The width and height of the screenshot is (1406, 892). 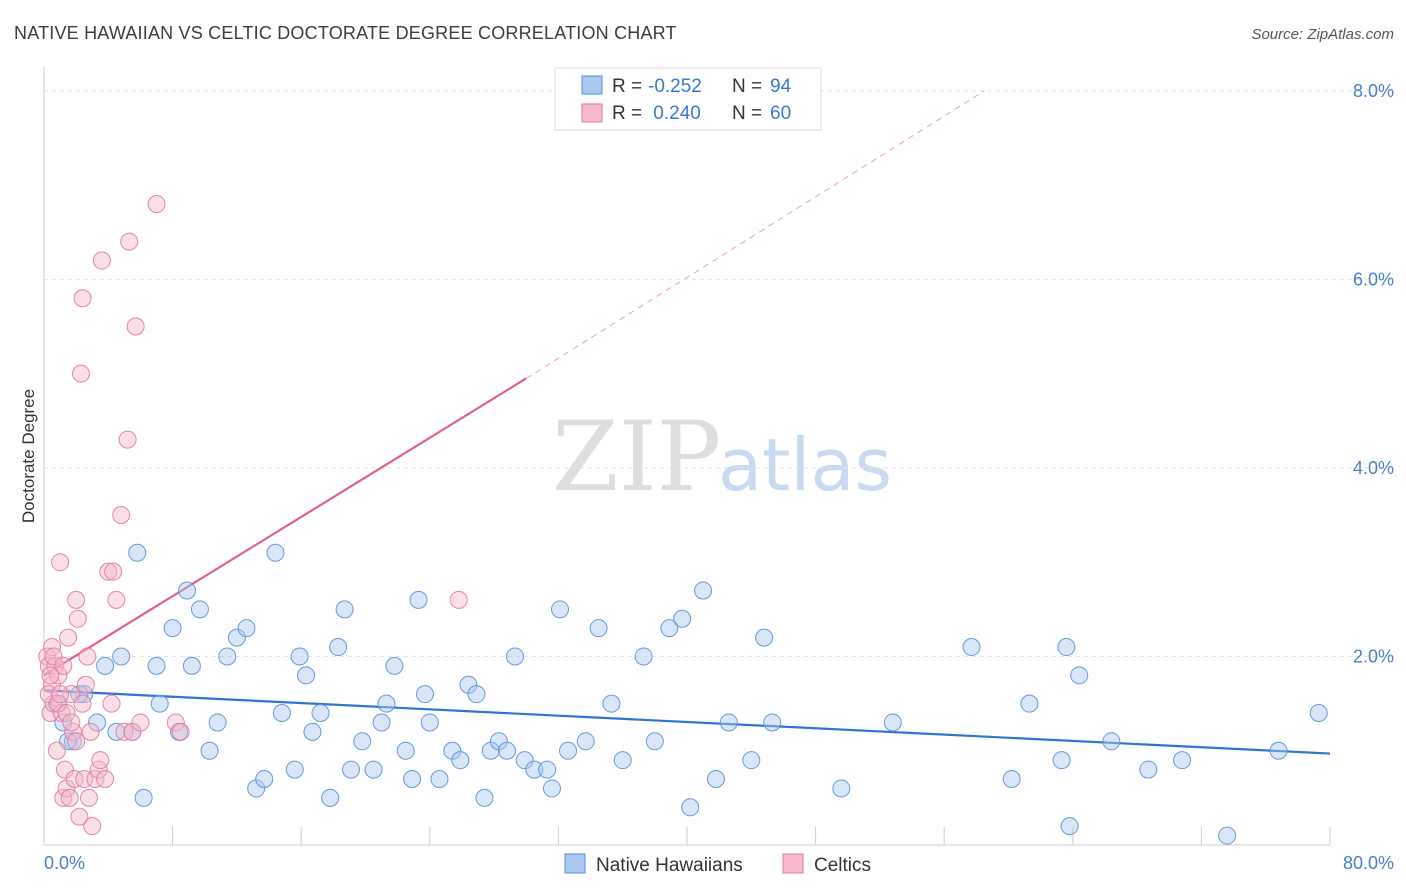 What do you see at coordinates (636, 457) in the screenshot?
I see `watermark-zip: ZIP` at bounding box center [636, 457].